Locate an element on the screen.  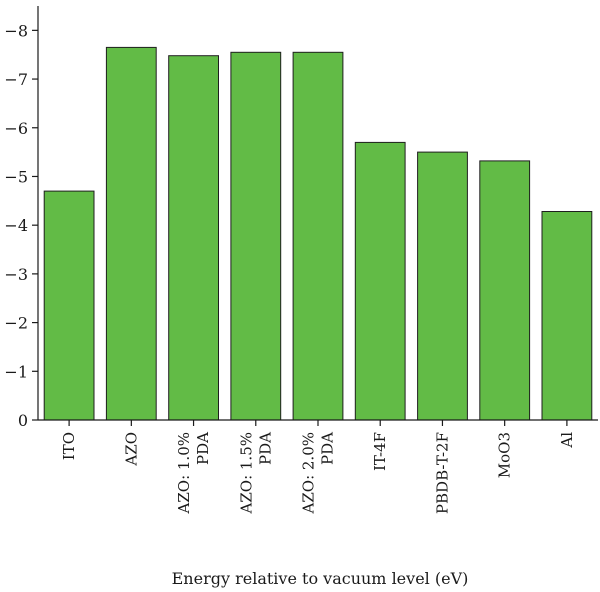
y-tick-label-6: −6 is located at coordinates (16, 128).